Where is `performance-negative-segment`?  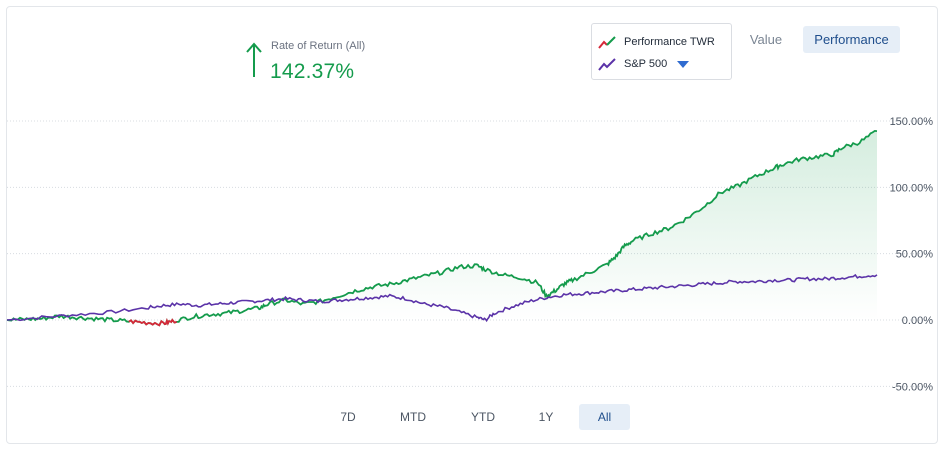 performance-negative-segment is located at coordinates (152, 322).